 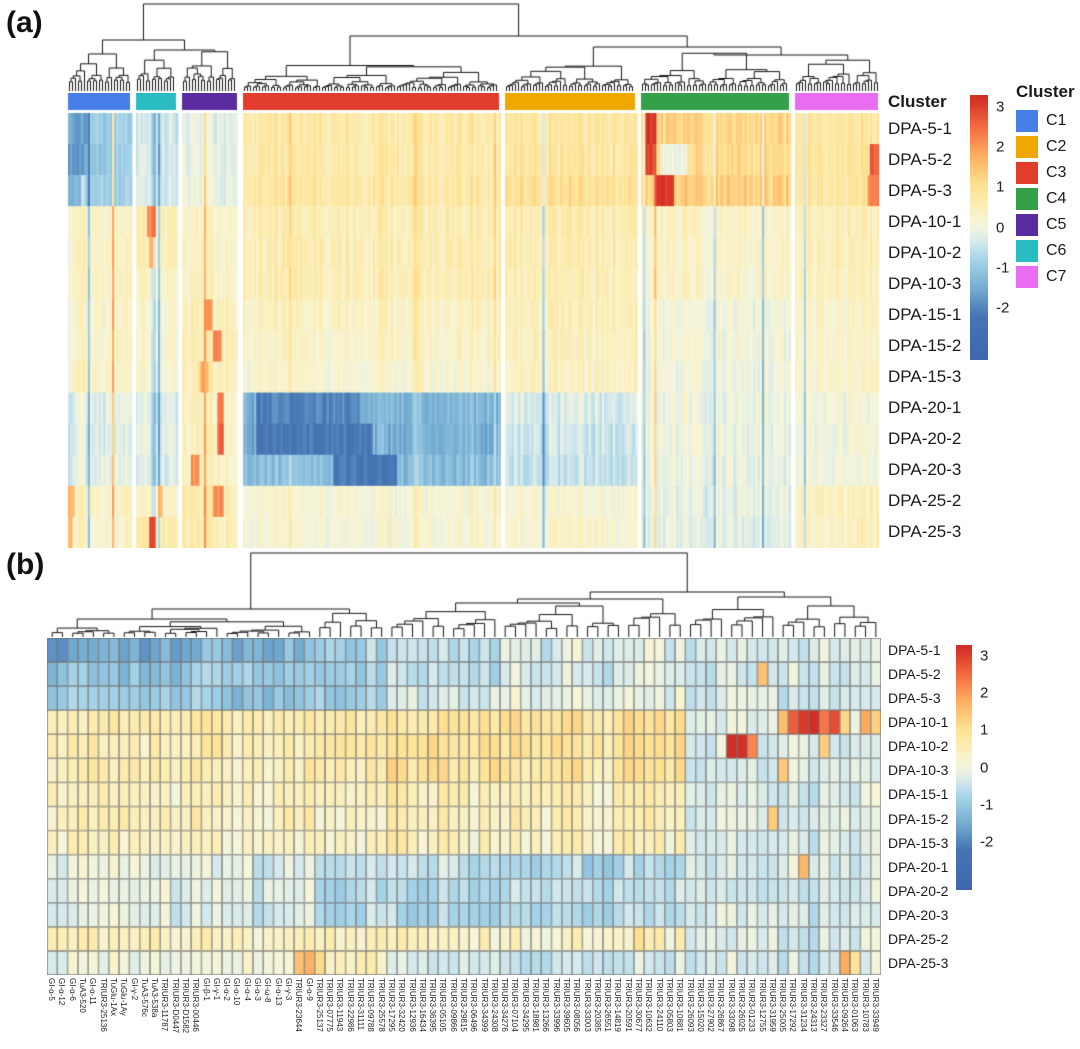 I want to click on panel-b-column-label: TRIUR3-20591, so click(x=628, y=1005).